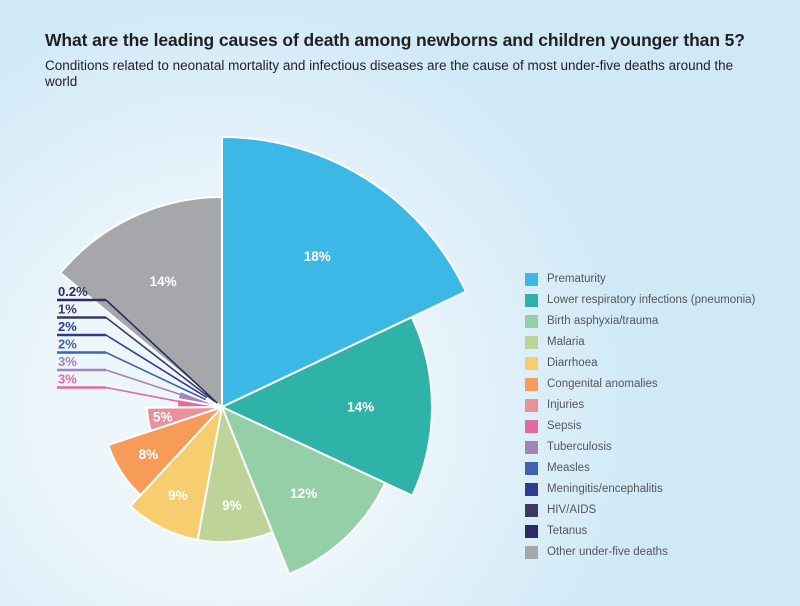 The width and height of the screenshot is (800, 606). I want to click on pie-slice-congenital-anomalies, so click(165, 451).